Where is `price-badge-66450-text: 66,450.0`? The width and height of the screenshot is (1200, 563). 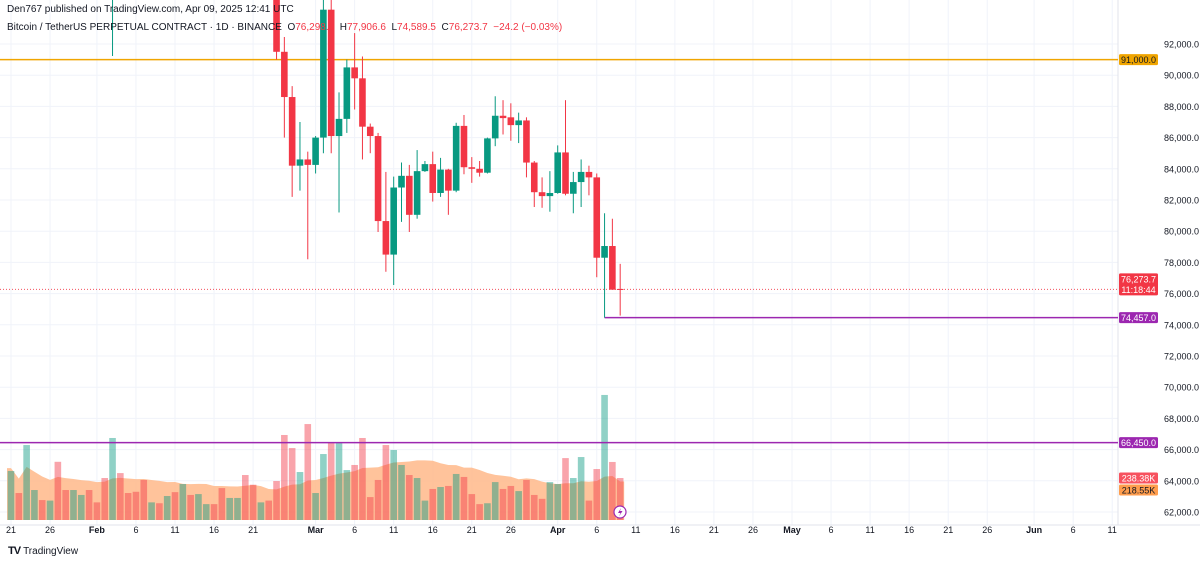 price-badge-66450-text: 66,450.0 is located at coordinates (1138, 443).